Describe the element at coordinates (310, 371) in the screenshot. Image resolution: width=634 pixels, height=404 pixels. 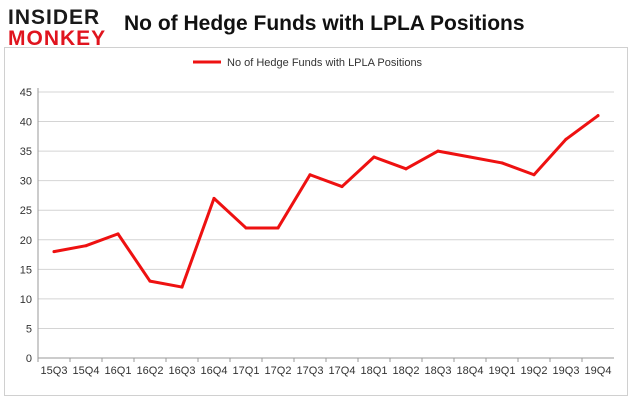
I see `x-tick-label: 17Q3` at that location.